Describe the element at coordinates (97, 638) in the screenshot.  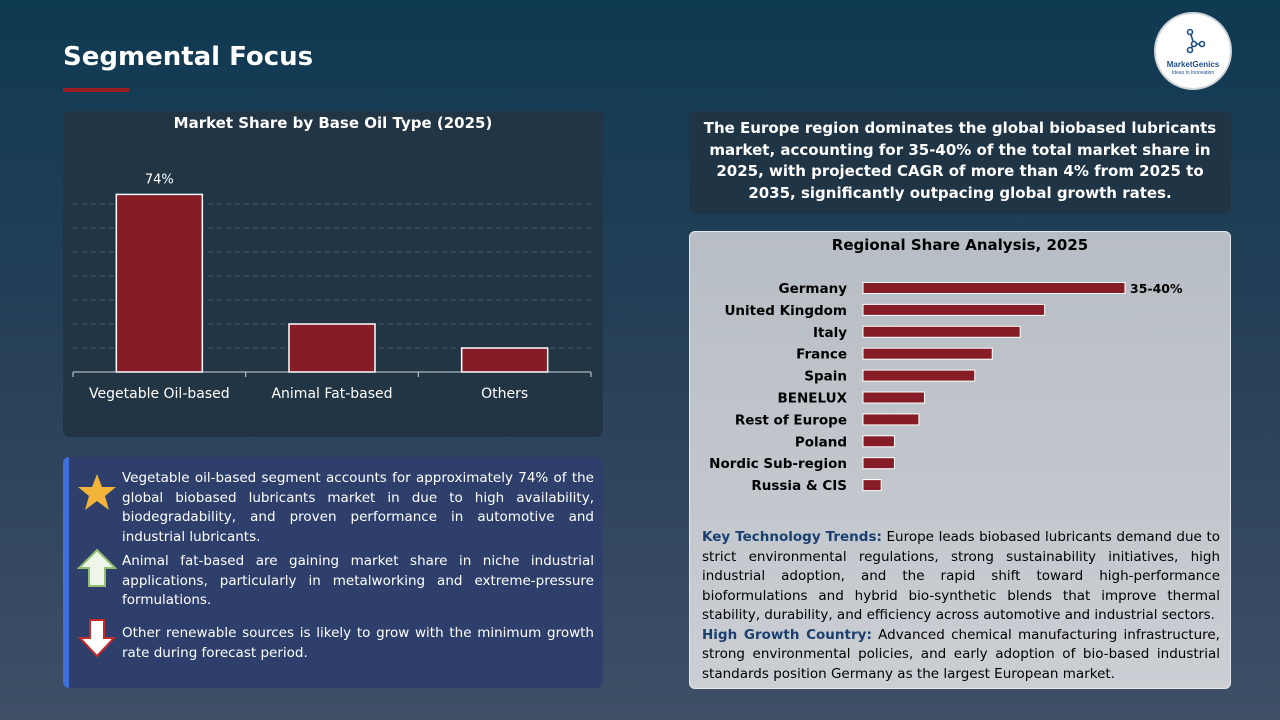
I see `arrow-down-icon` at that location.